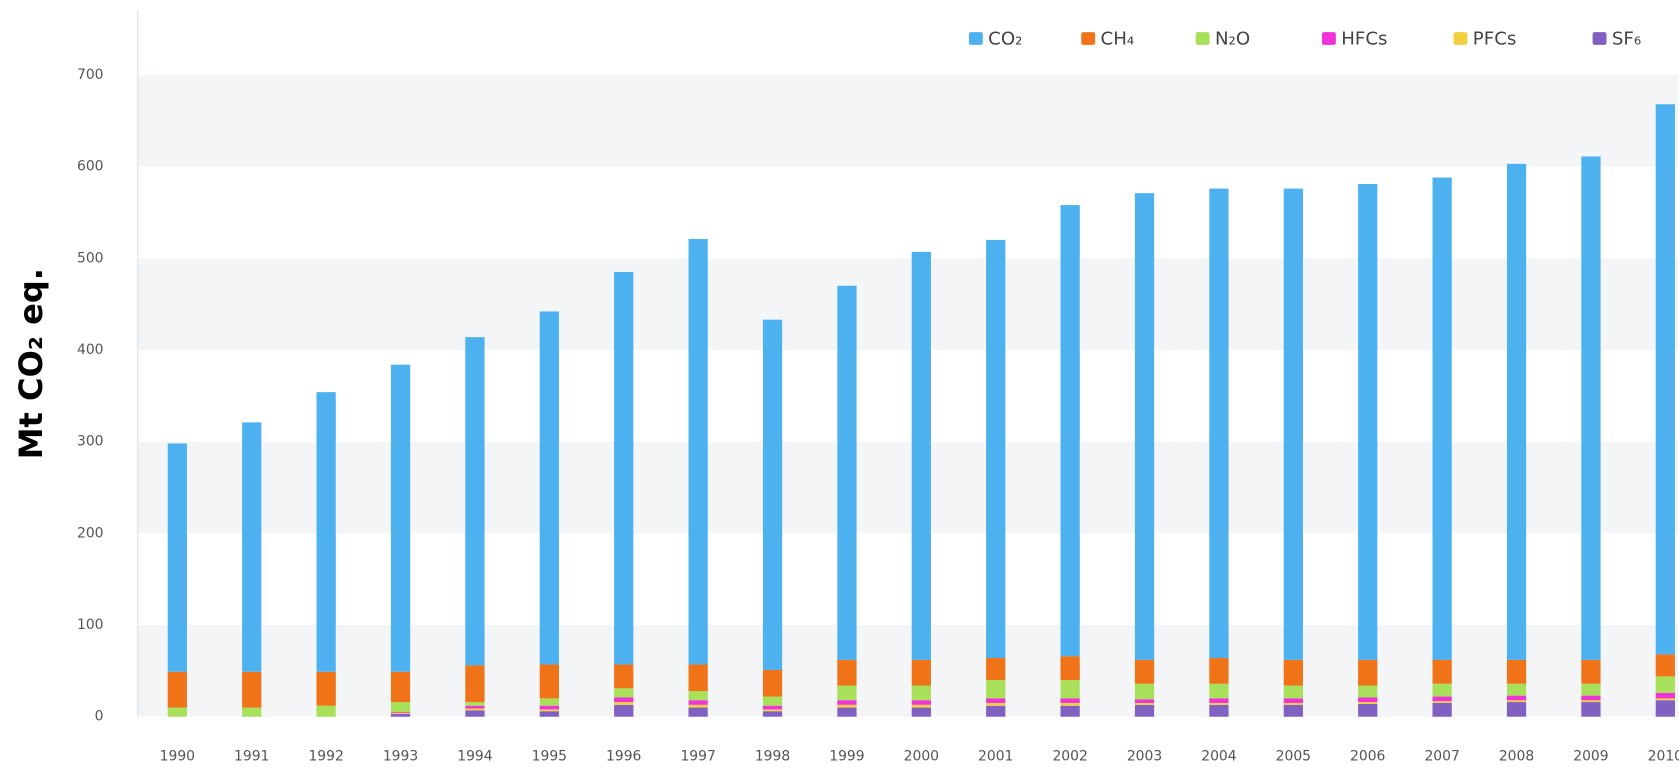 This screenshot has width=1679, height=767. I want to click on y-tick-label: 100, so click(90, 625).